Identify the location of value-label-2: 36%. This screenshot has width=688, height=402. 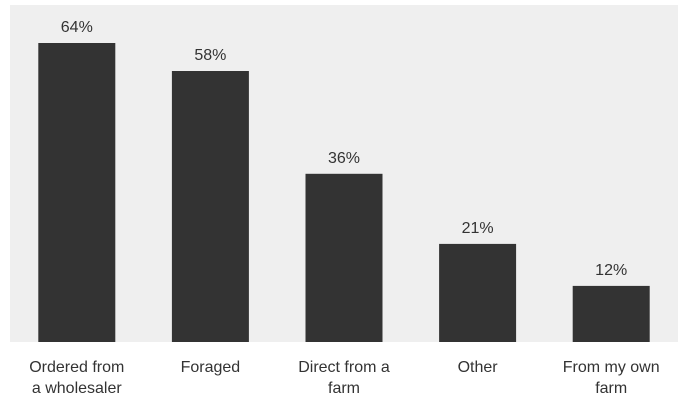
(344, 158).